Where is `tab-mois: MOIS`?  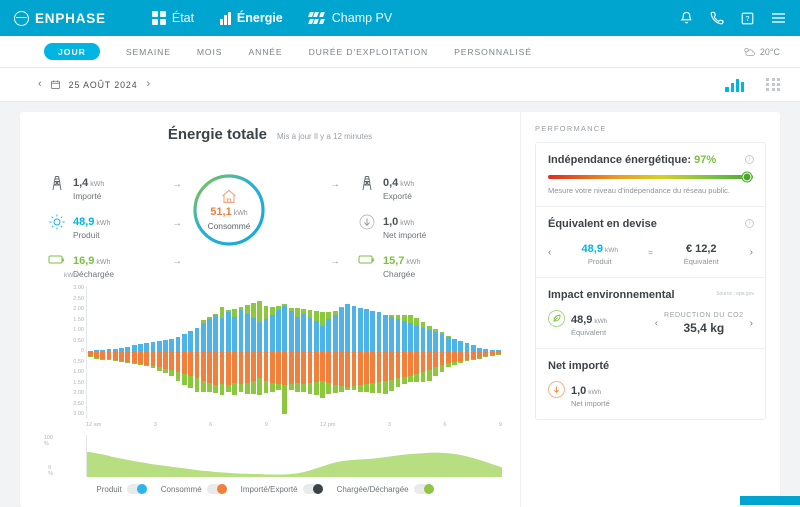 tab-mois: MOIS is located at coordinates (209, 51).